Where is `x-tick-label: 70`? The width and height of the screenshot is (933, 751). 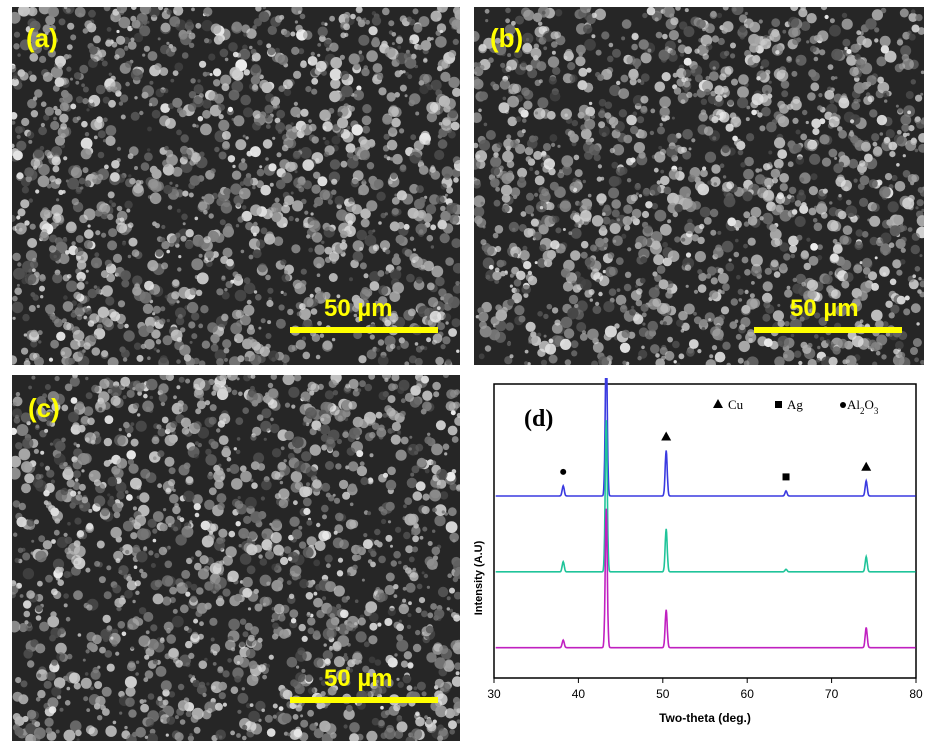 x-tick-label: 70 is located at coordinates (832, 694).